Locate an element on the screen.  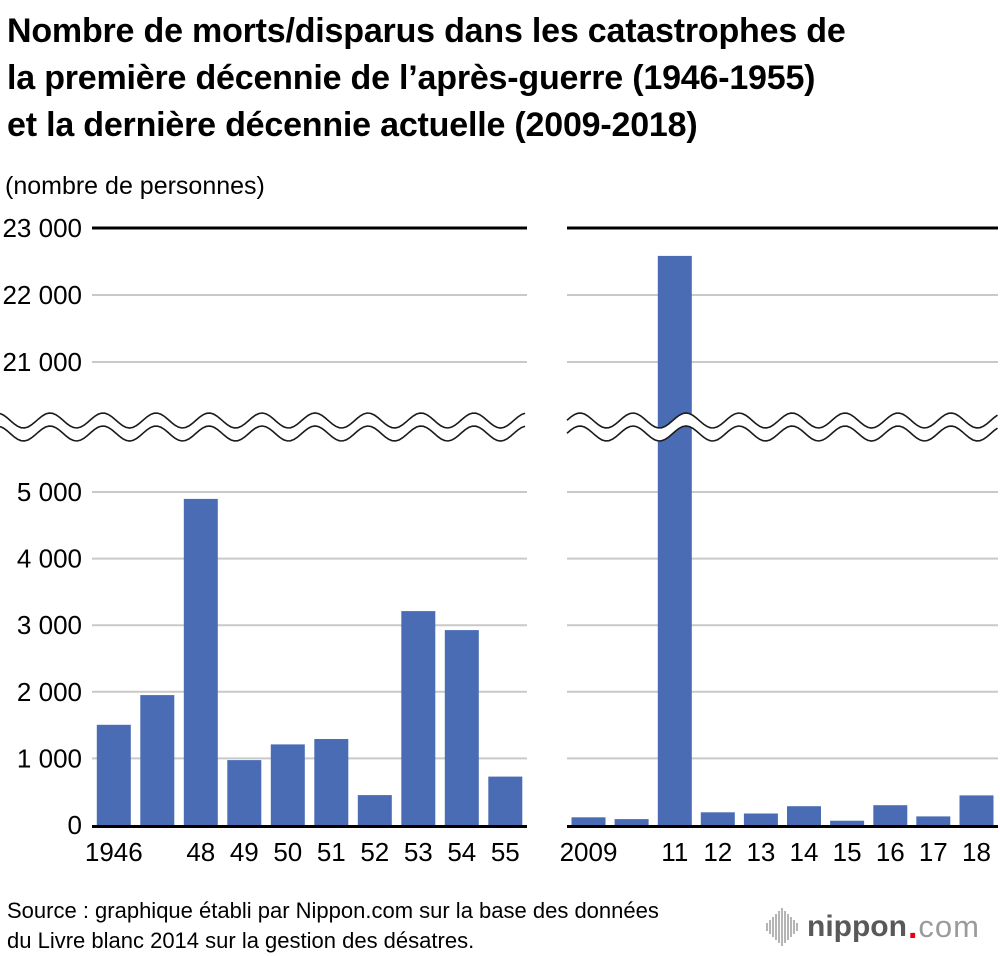
x-tick-label-1953: 53 is located at coordinates (418, 852).